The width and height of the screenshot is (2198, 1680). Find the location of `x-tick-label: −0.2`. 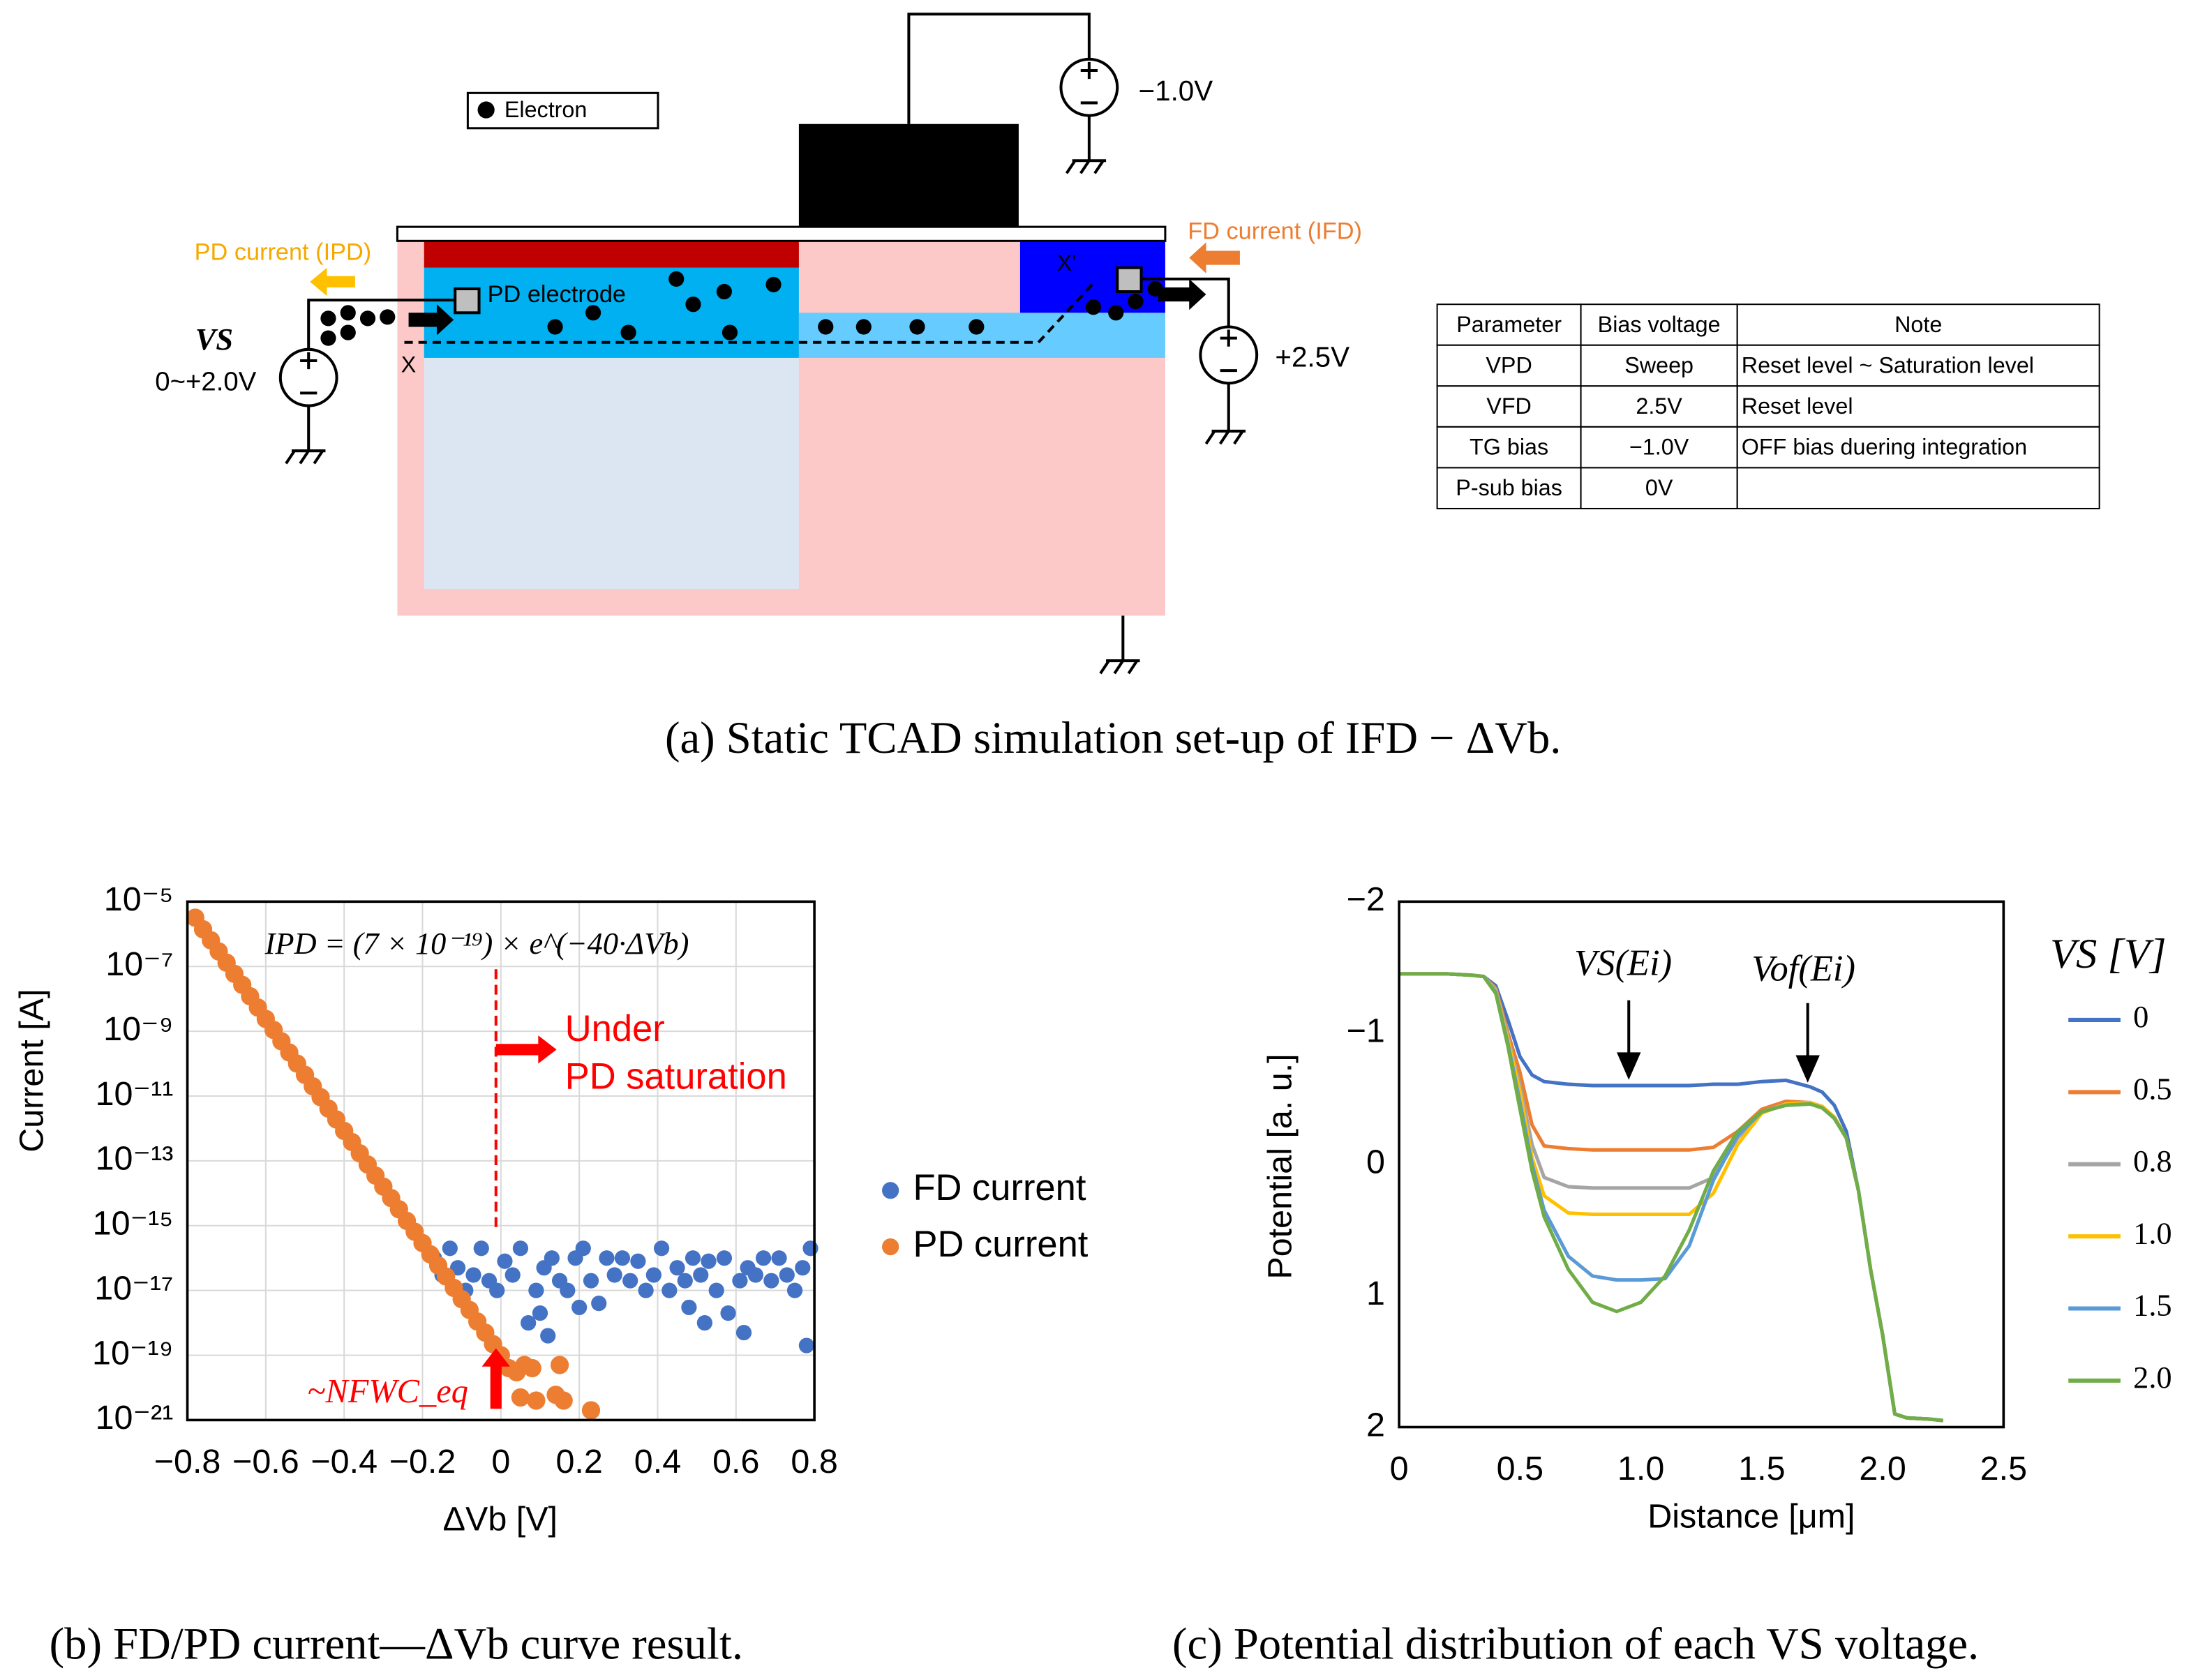

x-tick-label: −0.2 is located at coordinates (422, 1461).